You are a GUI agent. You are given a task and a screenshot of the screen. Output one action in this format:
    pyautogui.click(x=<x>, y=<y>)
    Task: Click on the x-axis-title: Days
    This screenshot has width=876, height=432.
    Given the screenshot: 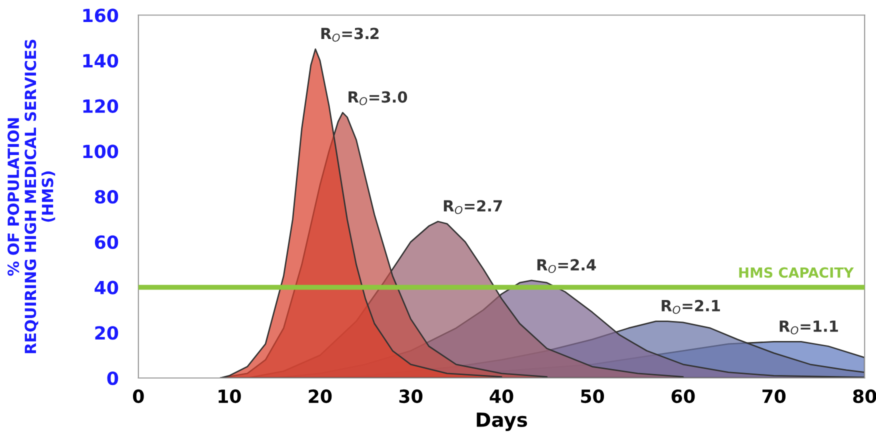 What is the action you would take?
    pyautogui.click(x=502, y=421)
    